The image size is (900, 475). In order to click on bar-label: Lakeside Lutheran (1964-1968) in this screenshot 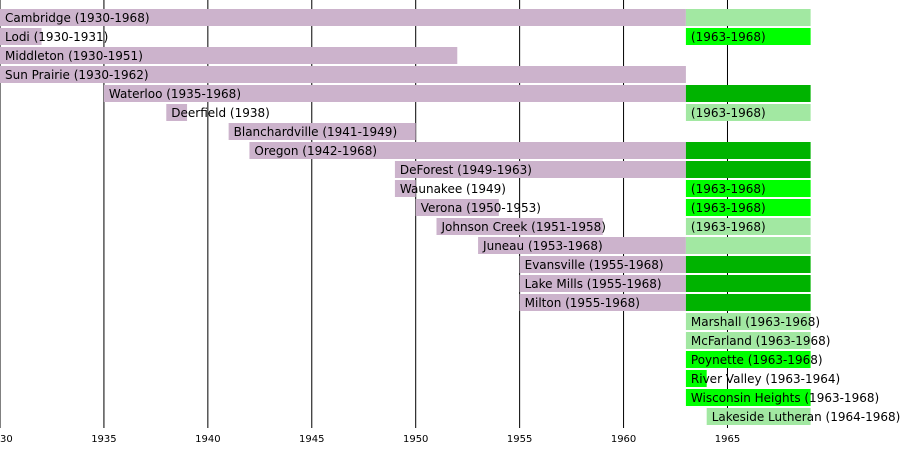, I will do `click(806, 417)`.